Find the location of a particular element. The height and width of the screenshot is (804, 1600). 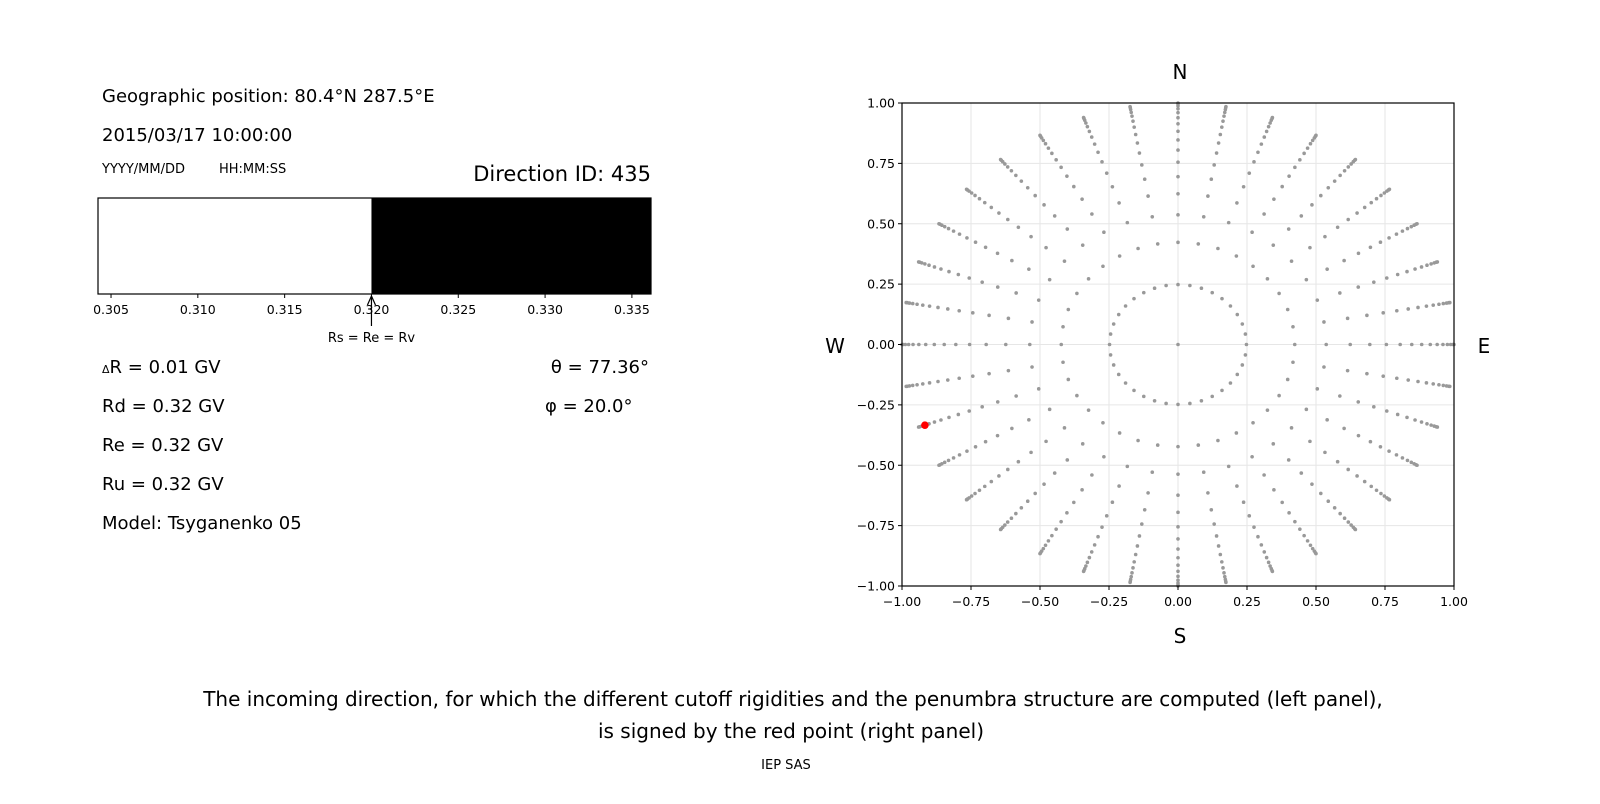

x-tick-label: 0.75 is located at coordinates (1385, 601).